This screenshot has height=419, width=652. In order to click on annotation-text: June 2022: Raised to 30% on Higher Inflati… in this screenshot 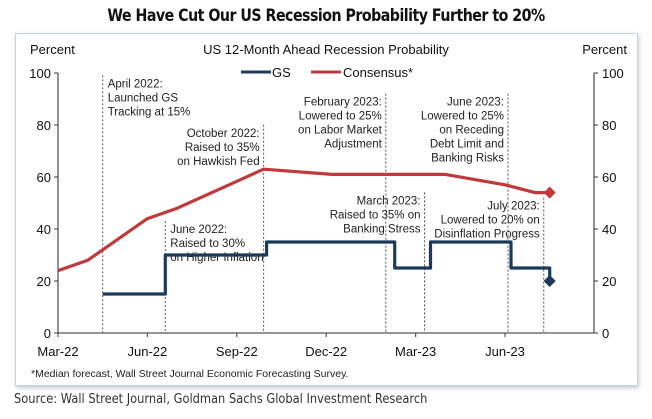, I will do `click(216, 244)`.